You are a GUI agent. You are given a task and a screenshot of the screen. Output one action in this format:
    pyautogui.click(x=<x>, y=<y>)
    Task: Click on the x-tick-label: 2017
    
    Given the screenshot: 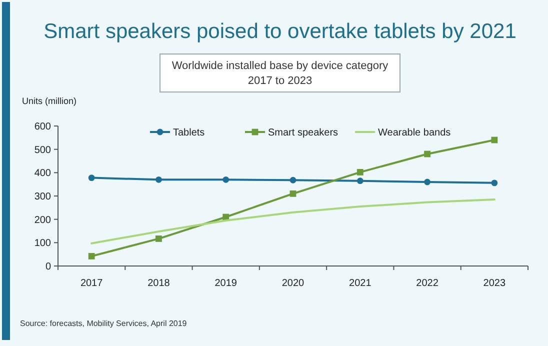 What is the action you would take?
    pyautogui.click(x=92, y=283)
    